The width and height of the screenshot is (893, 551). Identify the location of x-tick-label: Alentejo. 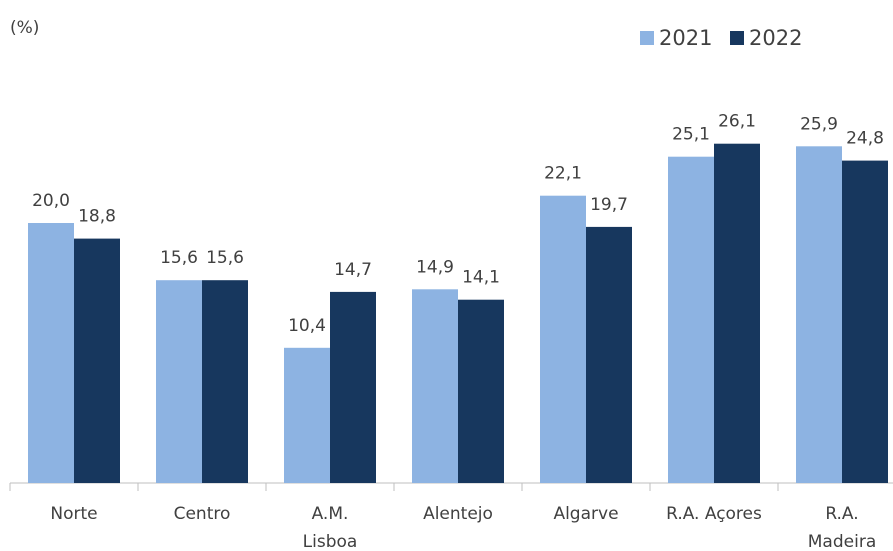
(458, 514).